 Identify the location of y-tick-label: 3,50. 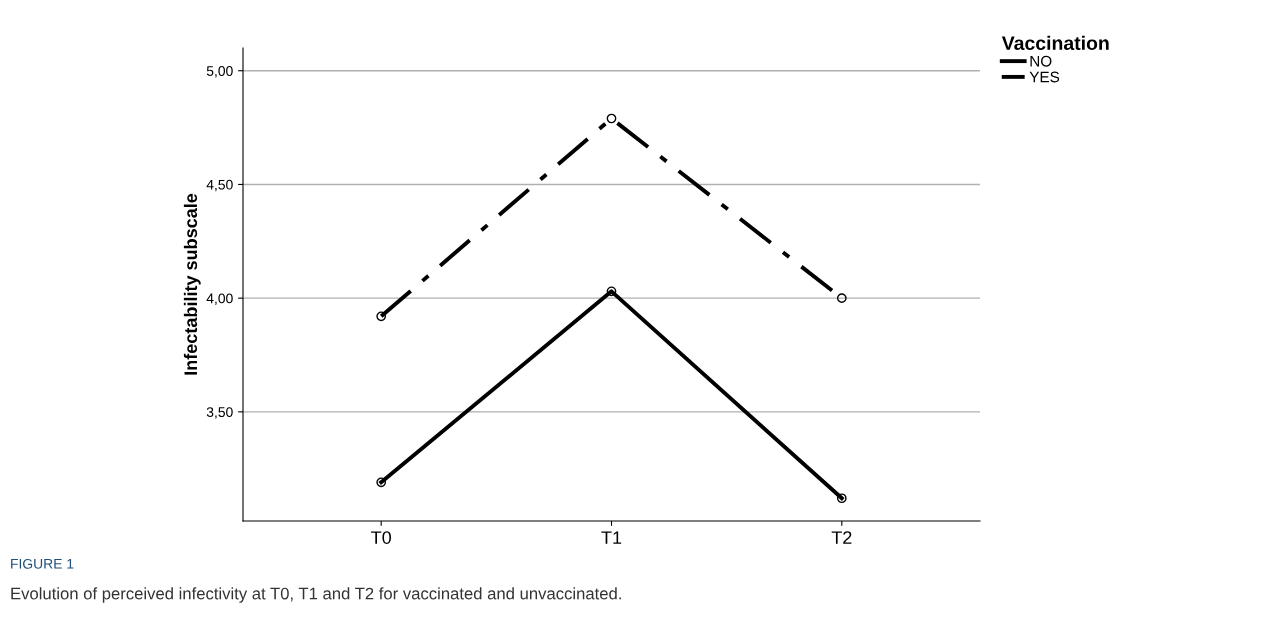
(219, 413).